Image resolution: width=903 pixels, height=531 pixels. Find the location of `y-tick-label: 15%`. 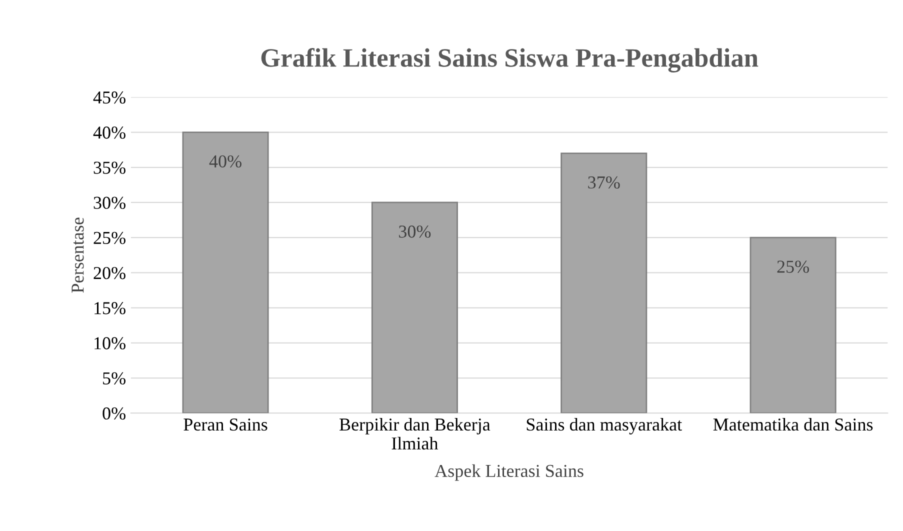

y-tick-label: 15% is located at coordinates (110, 308).